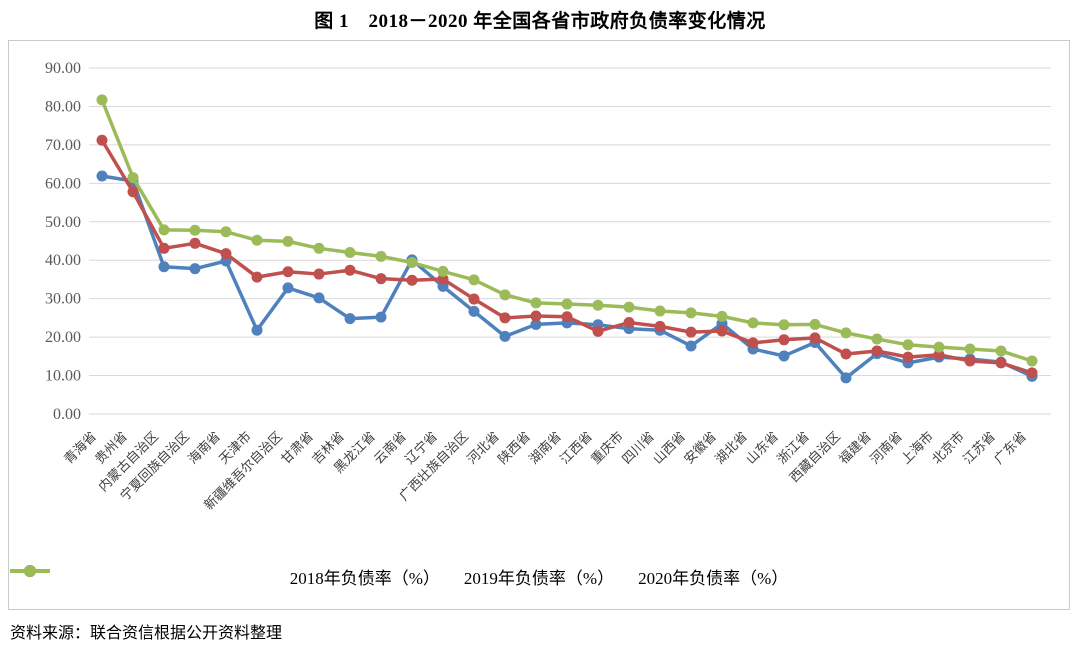 This screenshot has height=645, width=1080. I want to click on legend-item-2020: 2020年负债率（%）, so click(399, 576).